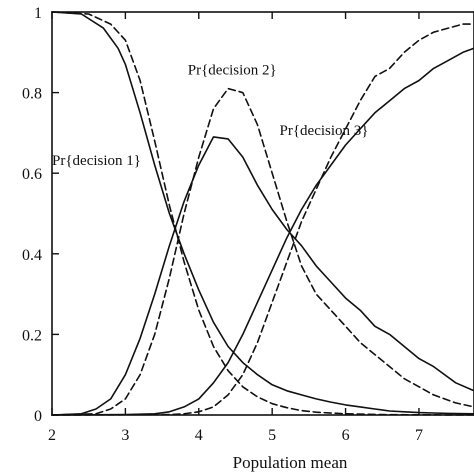 This screenshot has height=474, width=474. What do you see at coordinates (32, 174) in the screenshot?
I see `y-tick-label: 0.6` at bounding box center [32, 174].